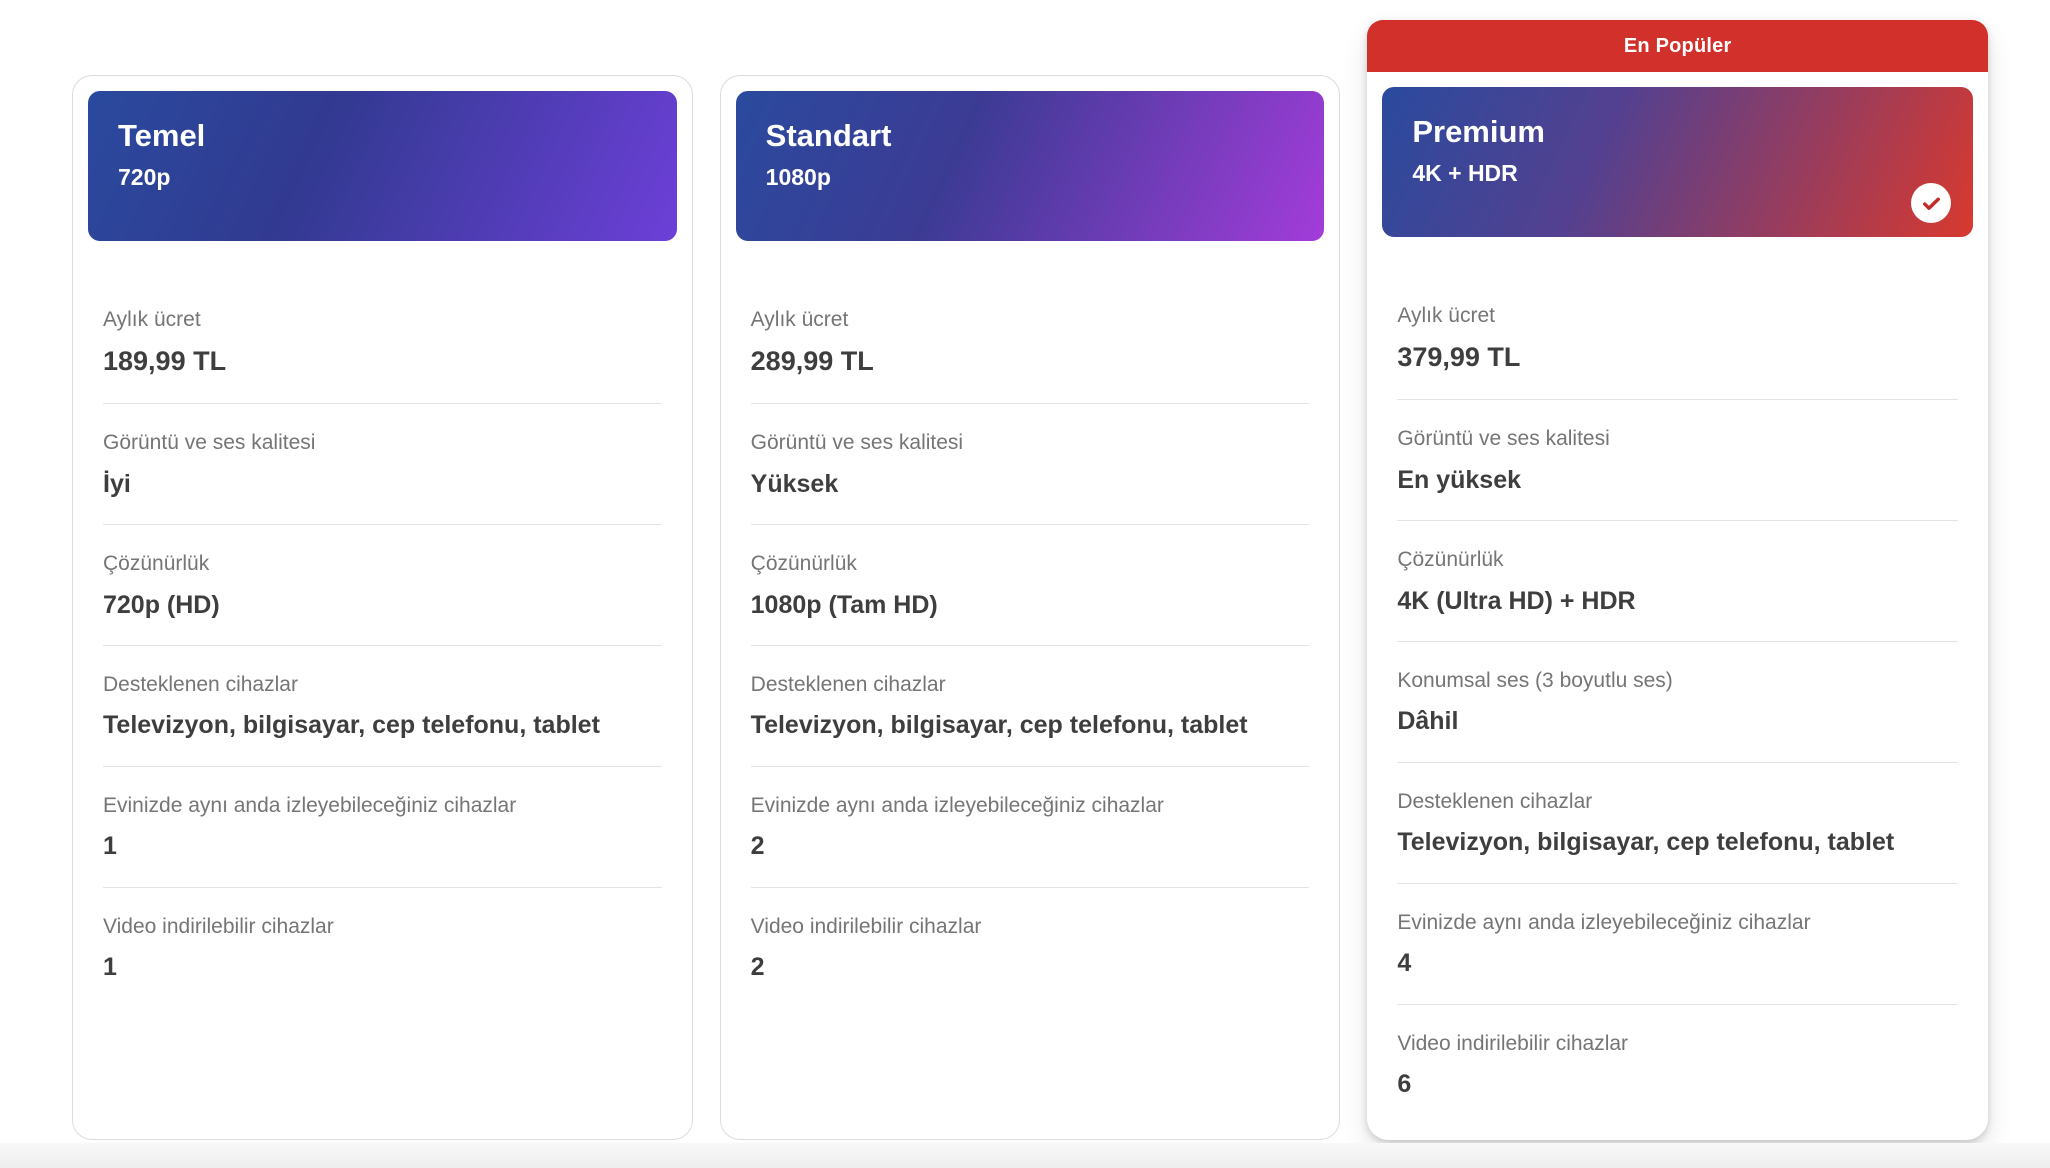 Image resolution: width=2050 pixels, height=1168 pixels. What do you see at coordinates (1459, 357) in the screenshot?
I see `feature-value: 379,99 TL` at bounding box center [1459, 357].